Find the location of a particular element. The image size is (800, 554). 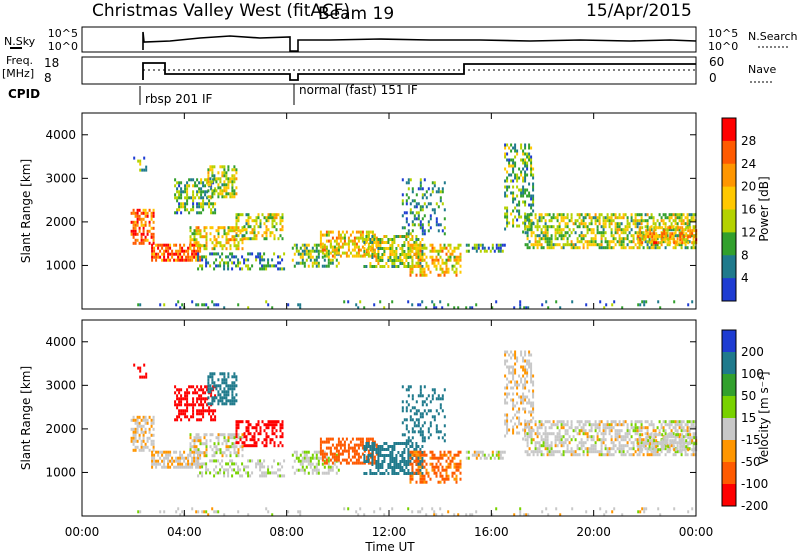

cpid-label: CPID is located at coordinates (24, 94).